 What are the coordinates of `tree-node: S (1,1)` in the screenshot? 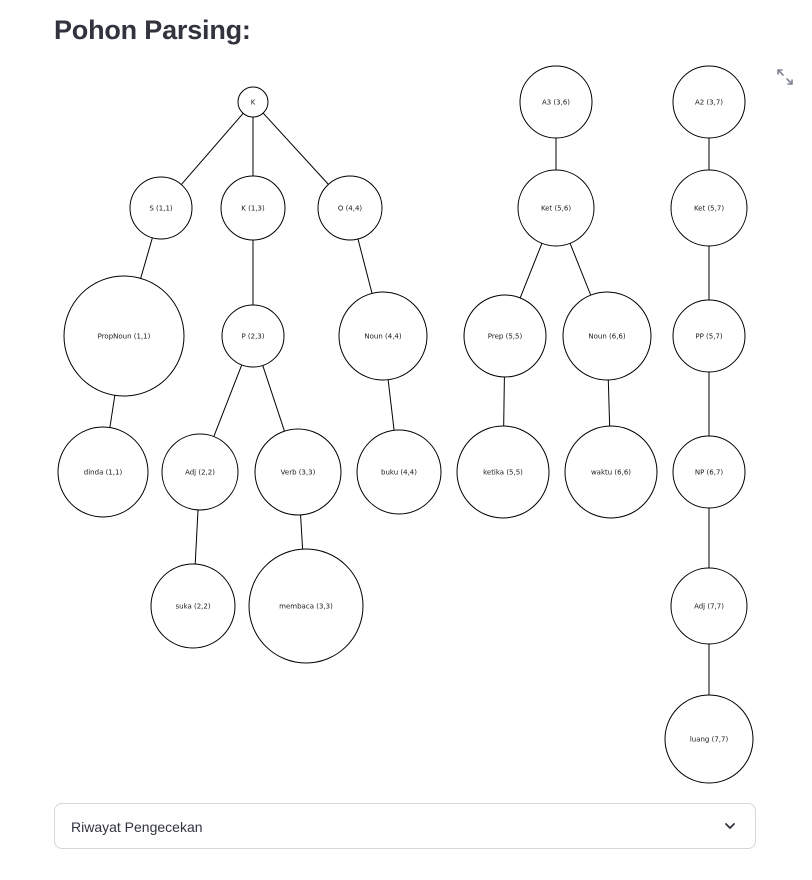 It's located at (161, 208).